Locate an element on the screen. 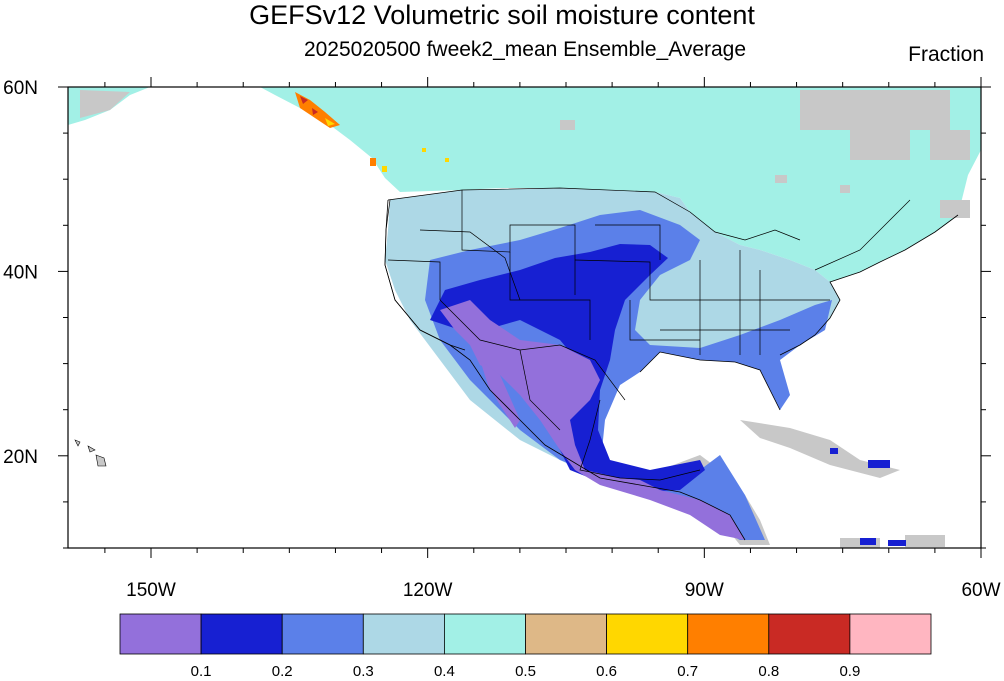 Image resolution: width=1004 pixels, height=681 pixels. colorbar-label: 0.1 is located at coordinates (201, 671).